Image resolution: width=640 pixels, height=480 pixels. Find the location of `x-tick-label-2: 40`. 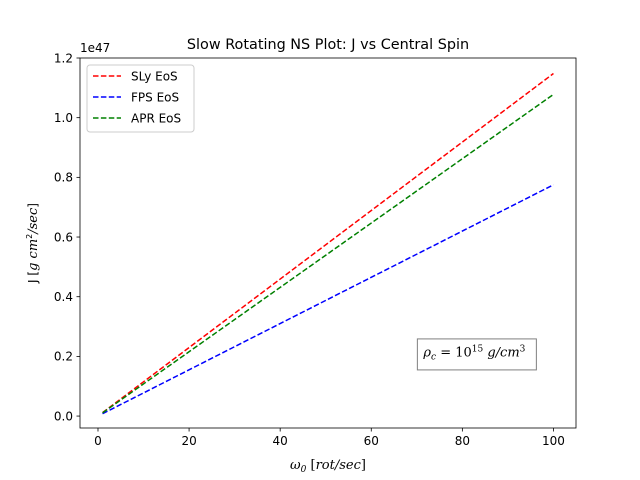

x-tick-label-2: 40 is located at coordinates (280, 441).